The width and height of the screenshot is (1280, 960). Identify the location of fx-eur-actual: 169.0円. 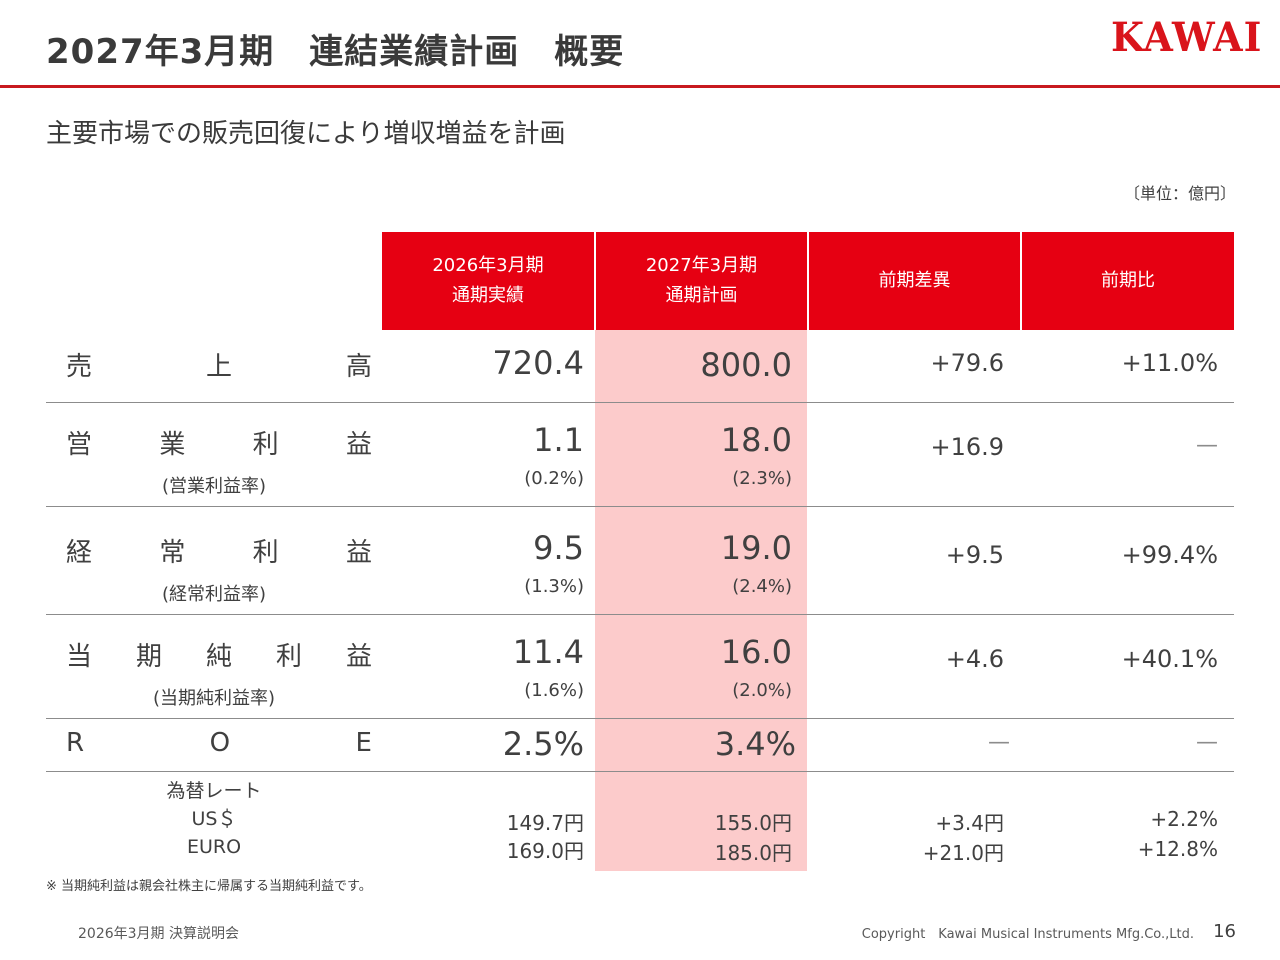
(545, 851).